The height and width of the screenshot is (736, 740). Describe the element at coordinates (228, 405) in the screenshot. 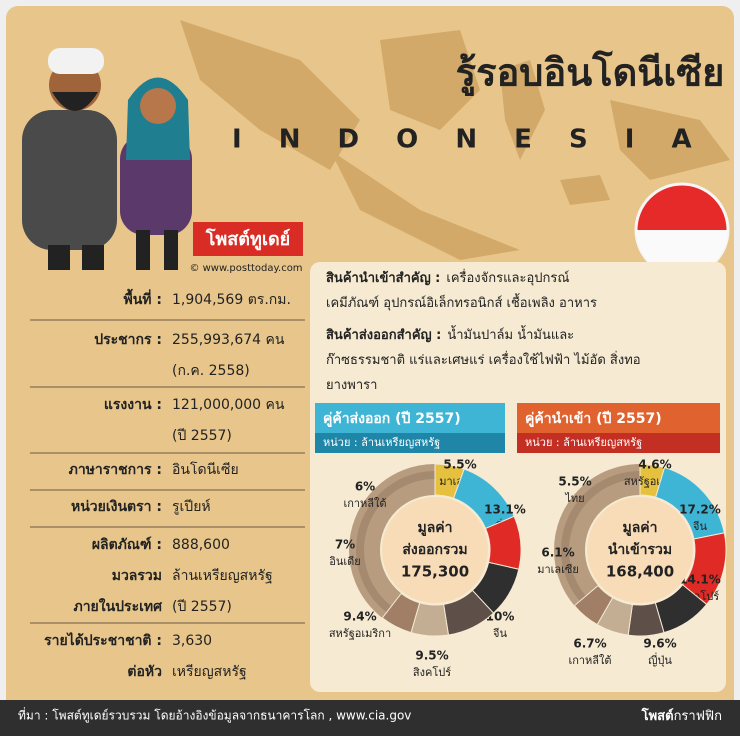

I see `fact-value: 121,000,000 คน` at that location.